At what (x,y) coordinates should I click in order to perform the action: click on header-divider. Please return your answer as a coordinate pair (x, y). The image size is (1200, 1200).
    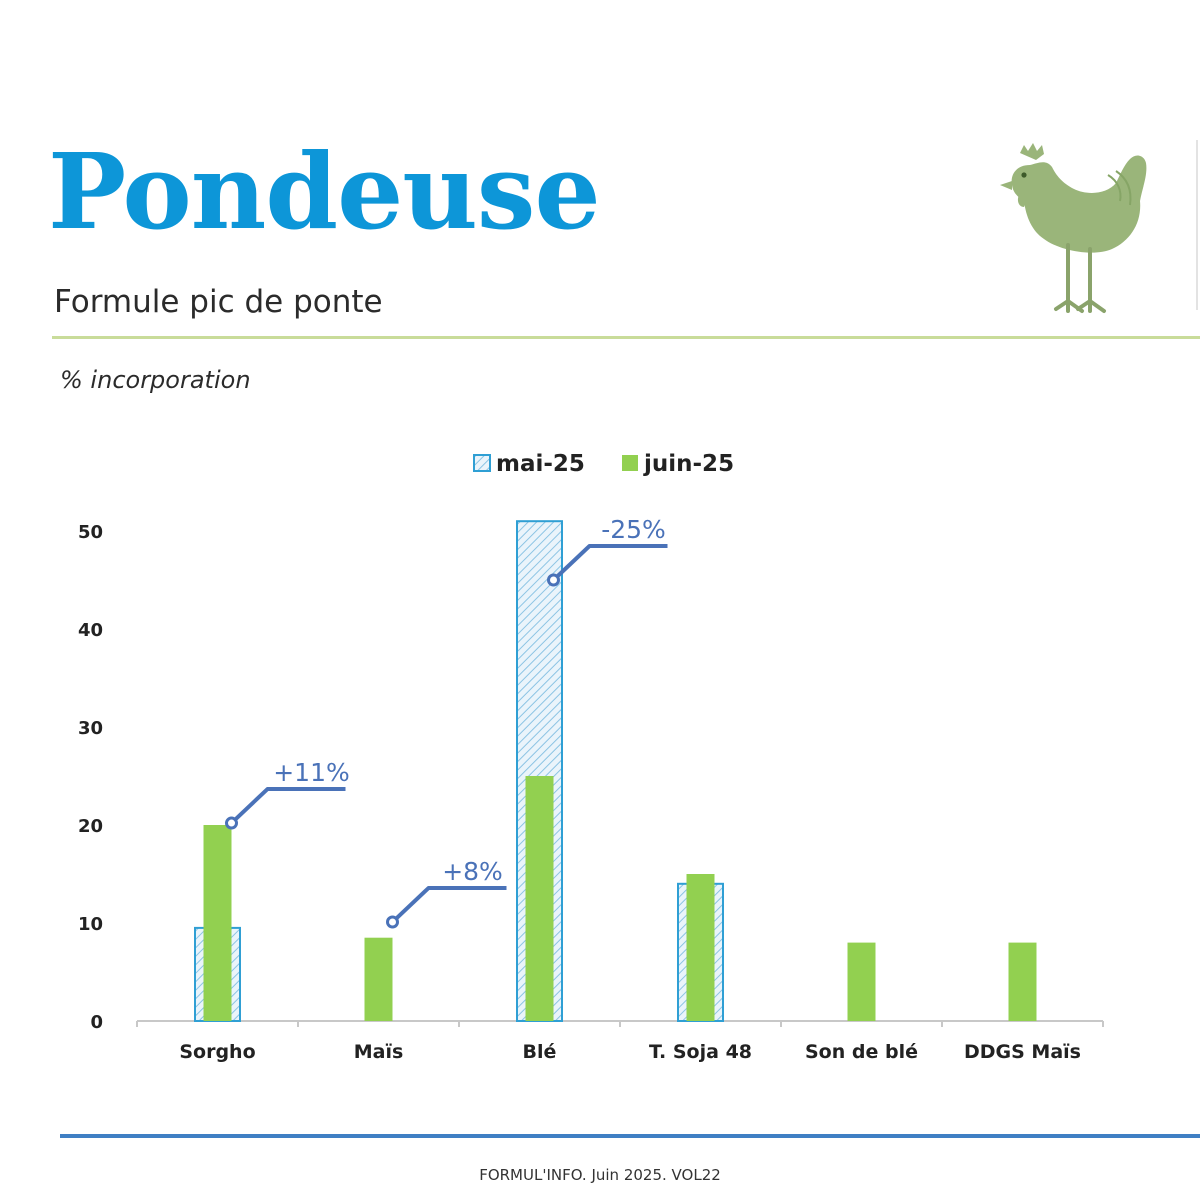
    Looking at the image, I should click on (626, 337).